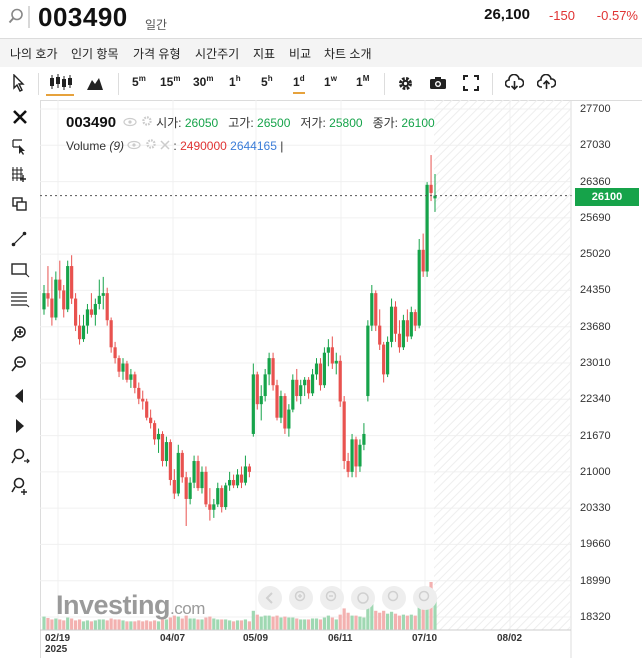 Image resolution: width=642 pixels, height=658 pixels. I want to click on timeframe-1d: 1d, so click(299, 84).